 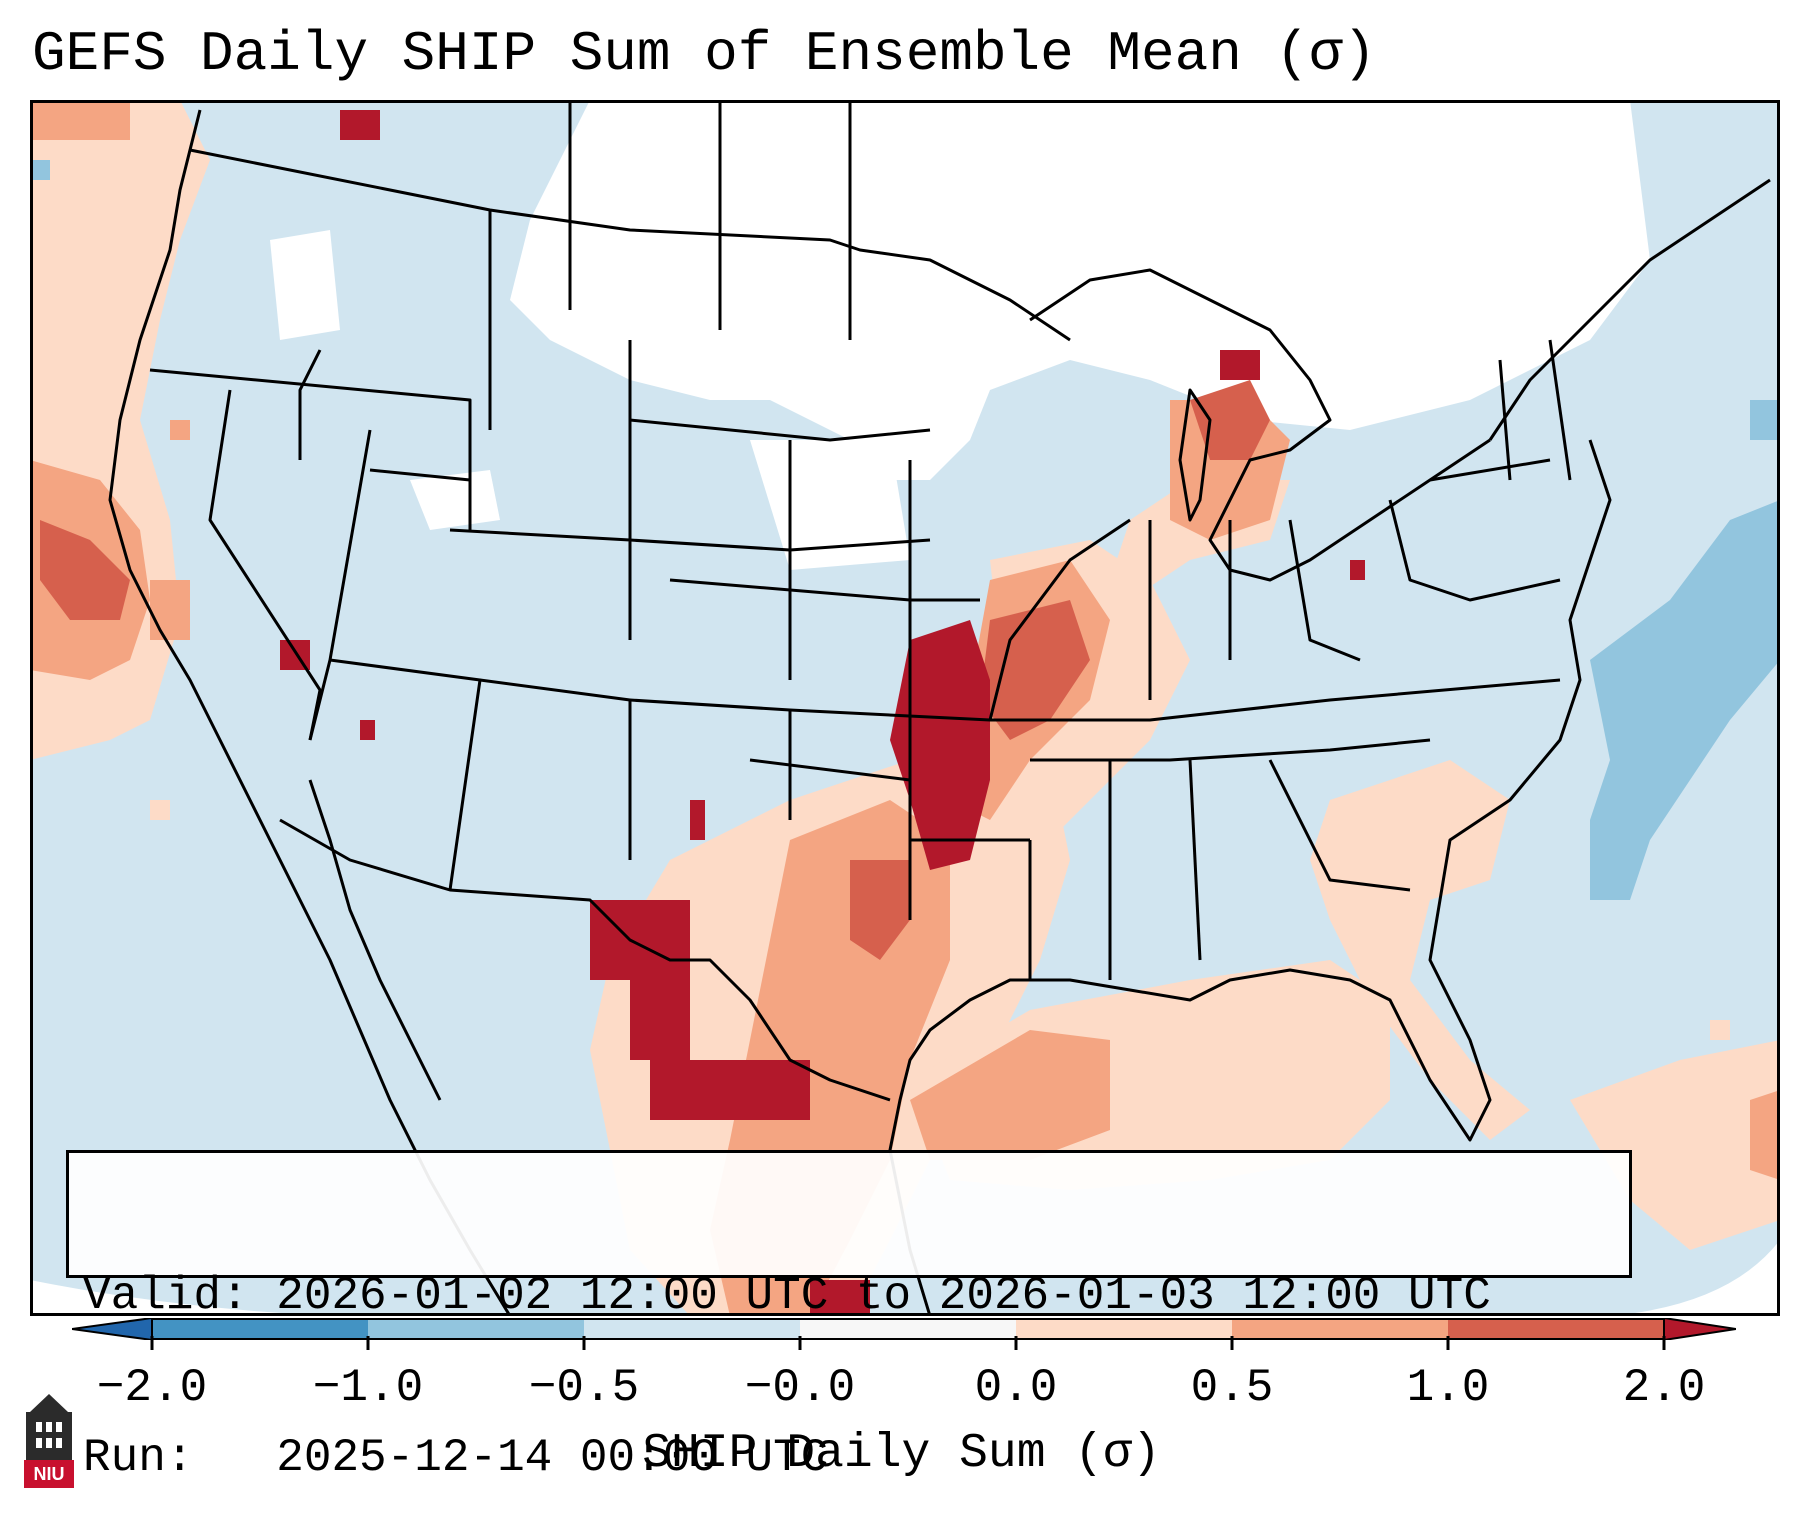 I want to click on us-canada-border, so click(x=630, y=245).